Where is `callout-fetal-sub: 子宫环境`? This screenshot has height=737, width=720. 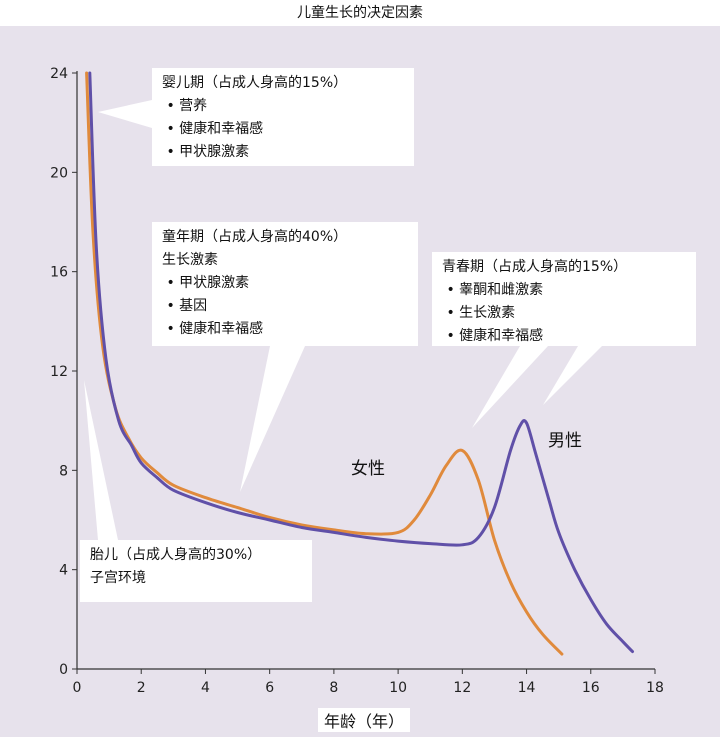 callout-fetal-sub: 子宫环境 is located at coordinates (118, 578).